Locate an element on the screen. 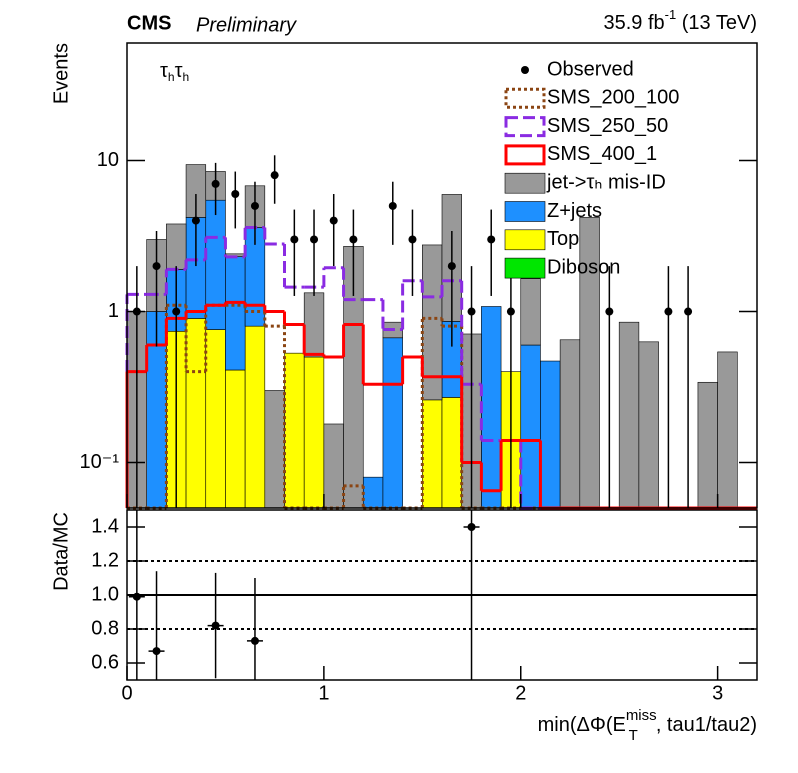  y-tick-label: 0.8 is located at coordinates (105, 628).